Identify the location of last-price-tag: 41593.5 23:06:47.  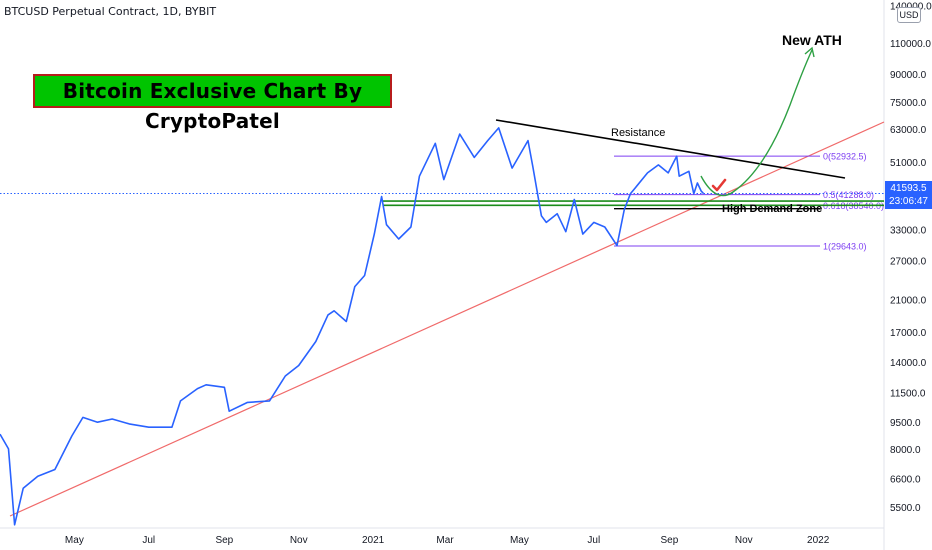
(908, 195).